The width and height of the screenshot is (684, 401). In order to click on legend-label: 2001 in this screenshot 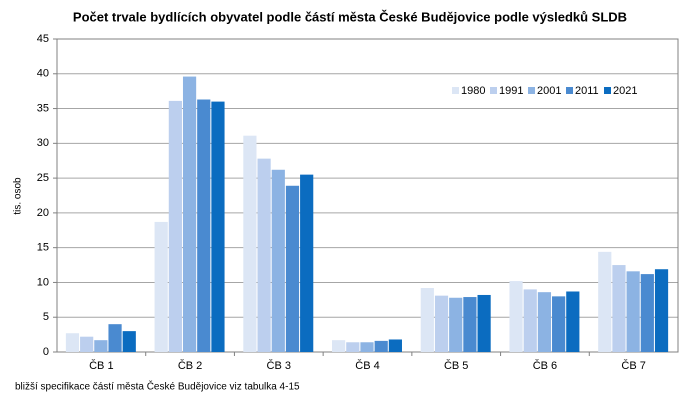, I will do `click(549, 91)`.